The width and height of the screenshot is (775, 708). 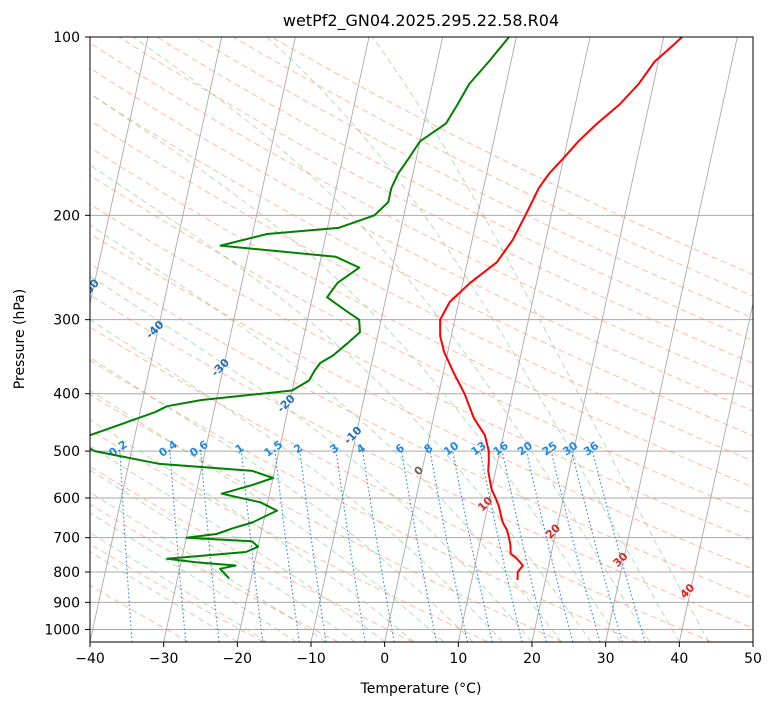 I want to click on y-tick-label: 200, so click(x=66, y=216).